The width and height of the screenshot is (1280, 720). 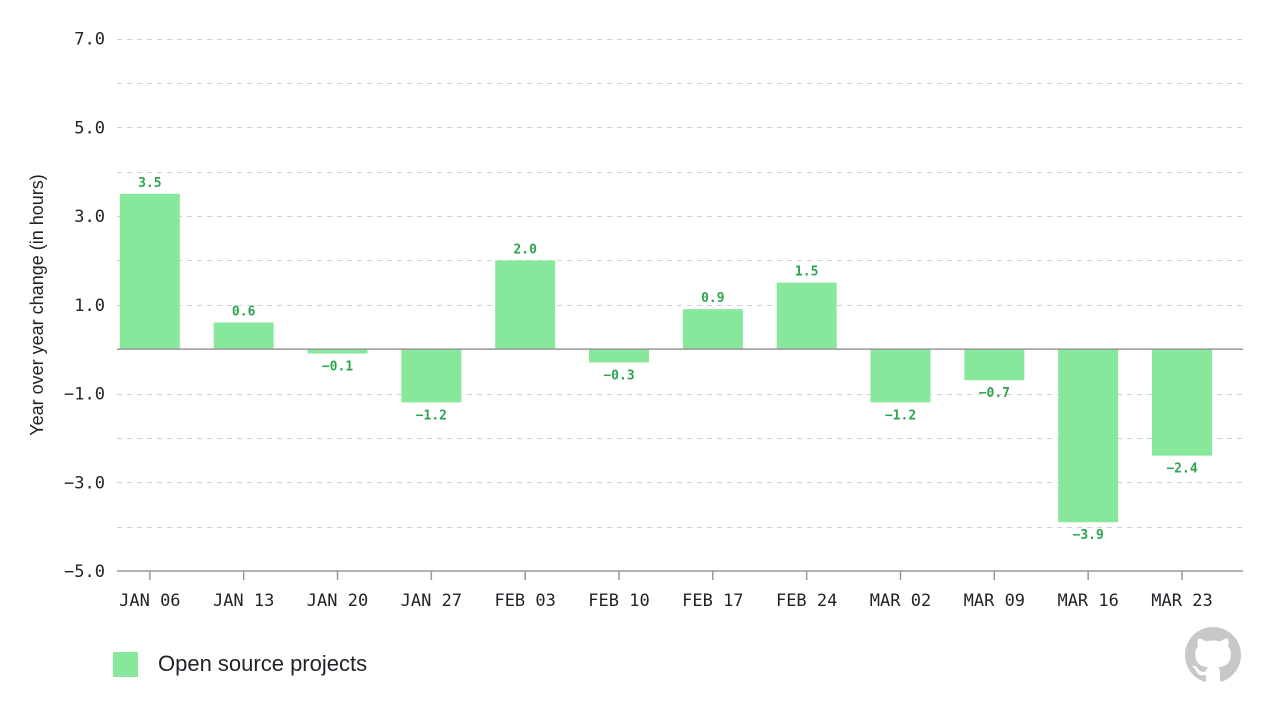 I want to click on data-label: −3.9, so click(x=1088, y=535).